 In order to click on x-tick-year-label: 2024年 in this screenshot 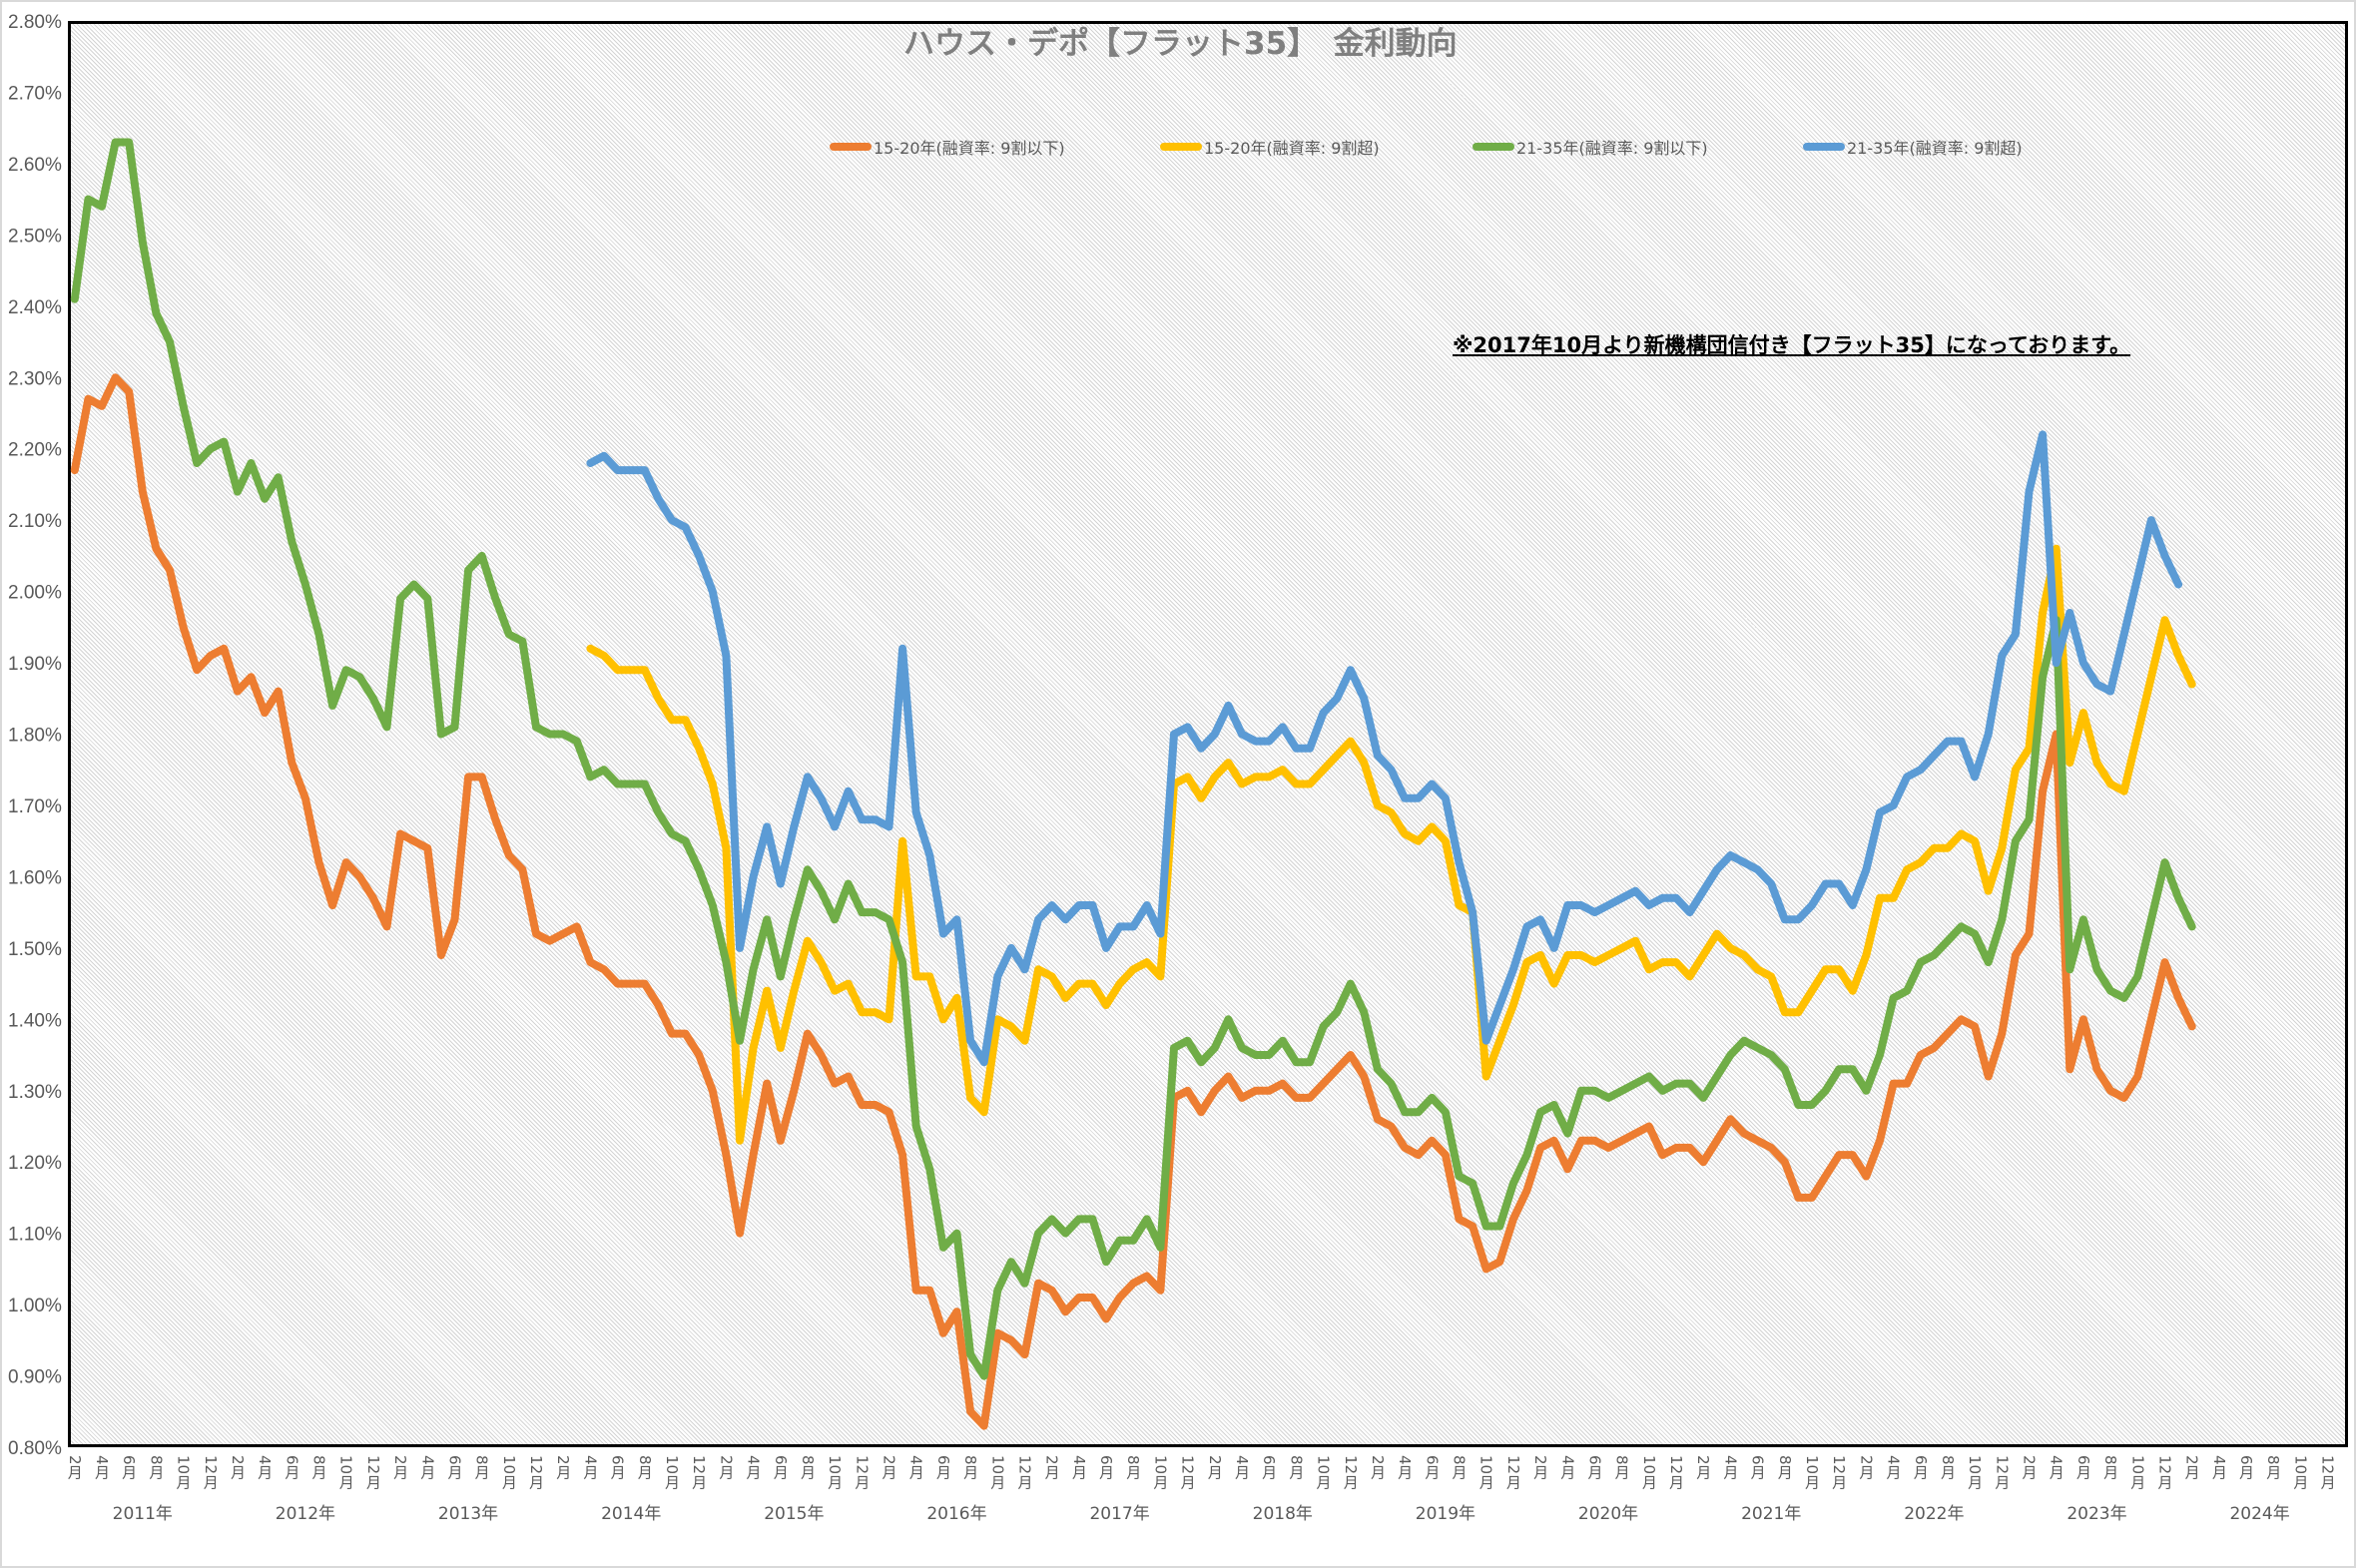, I will do `click(2259, 1514)`.